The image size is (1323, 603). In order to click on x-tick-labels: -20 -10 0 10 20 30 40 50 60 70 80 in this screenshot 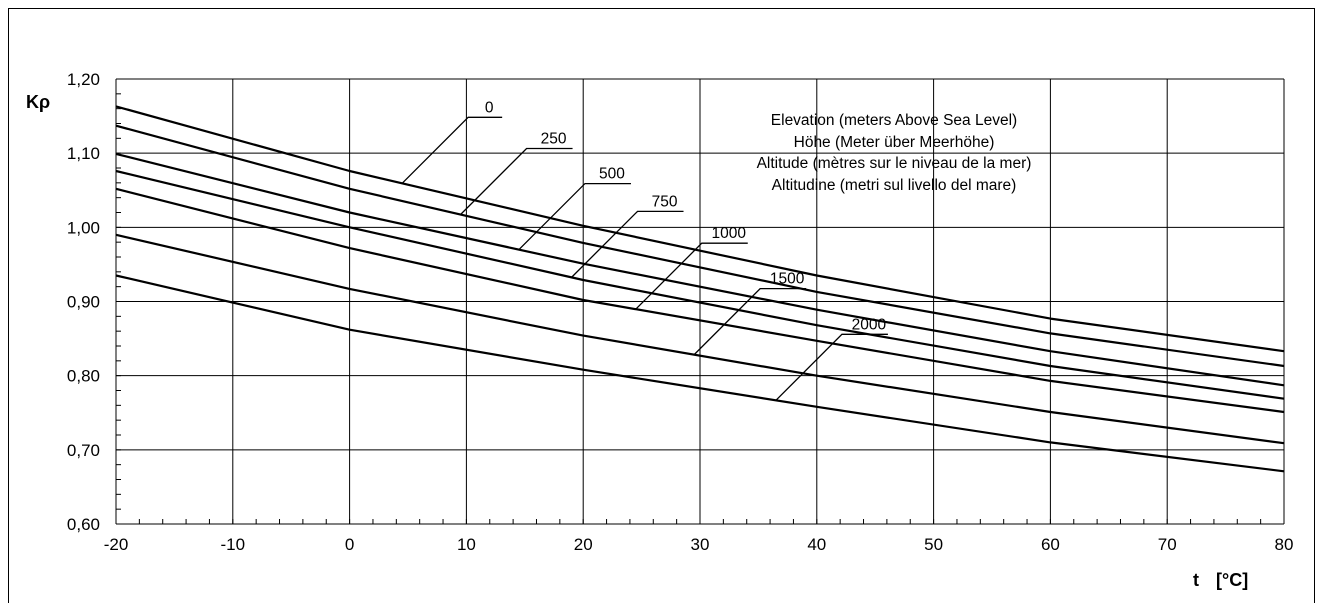, I will do `click(699, 544)`.